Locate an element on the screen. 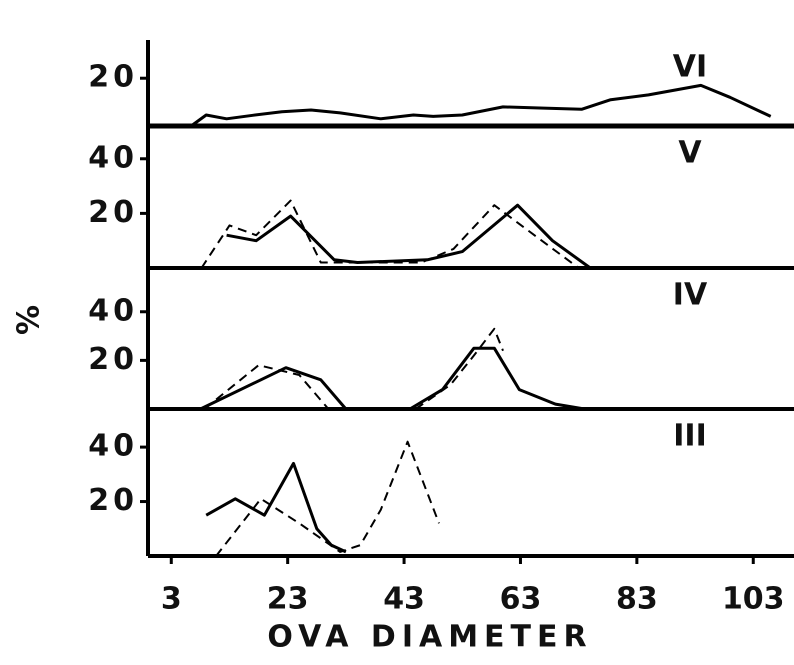  panel-label: V is located at coordinates (690, 153).